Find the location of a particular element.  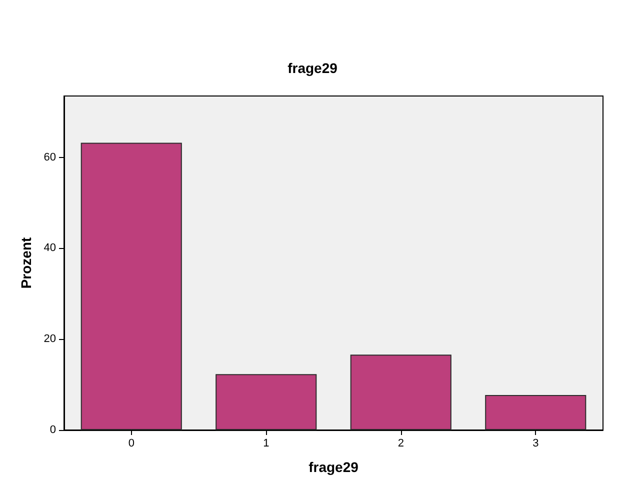

y-axis-title: Prozent is located at coordinates (26, 262).